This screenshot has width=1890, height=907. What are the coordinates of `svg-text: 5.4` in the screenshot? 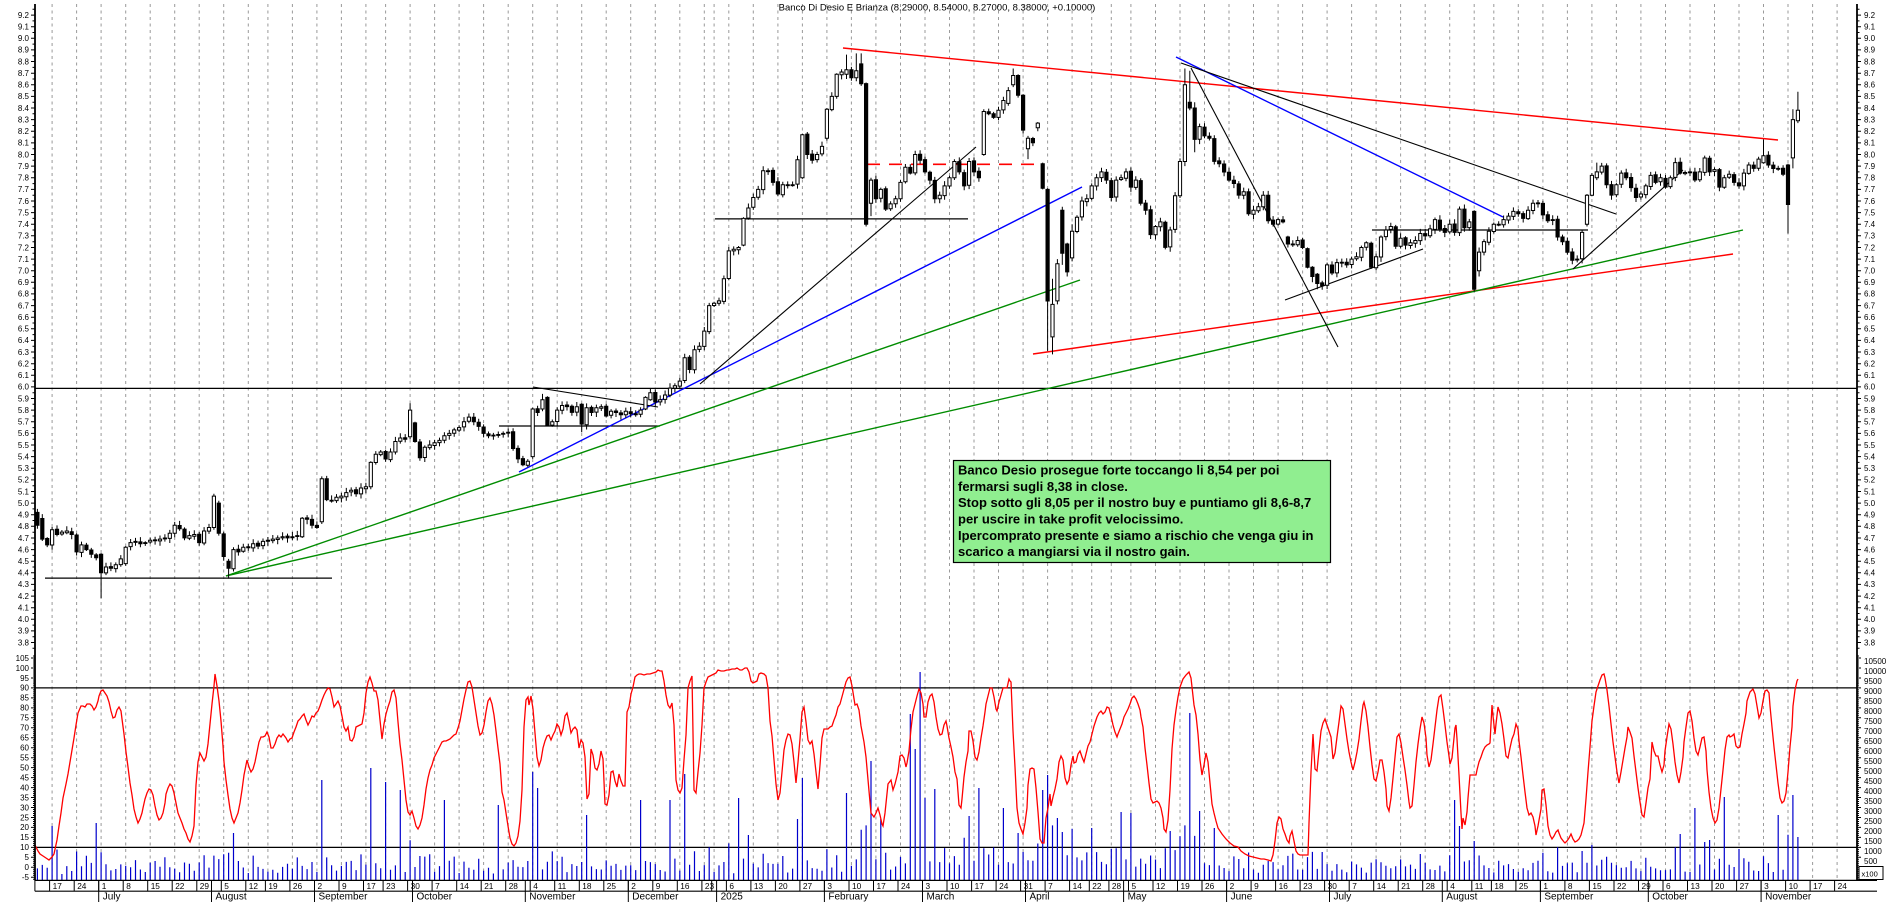 It's located at (24, 456).